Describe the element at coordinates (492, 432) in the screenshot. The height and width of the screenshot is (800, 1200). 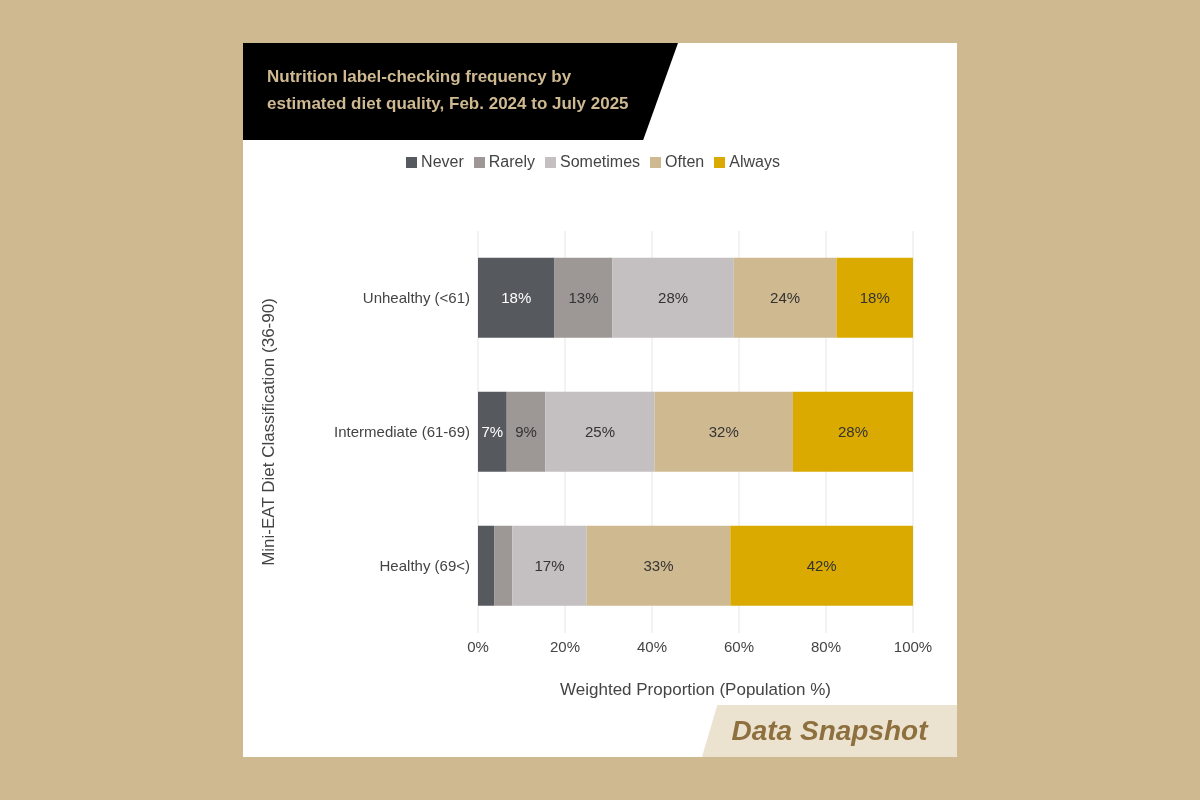
I see `data-label: 7%` at that location.